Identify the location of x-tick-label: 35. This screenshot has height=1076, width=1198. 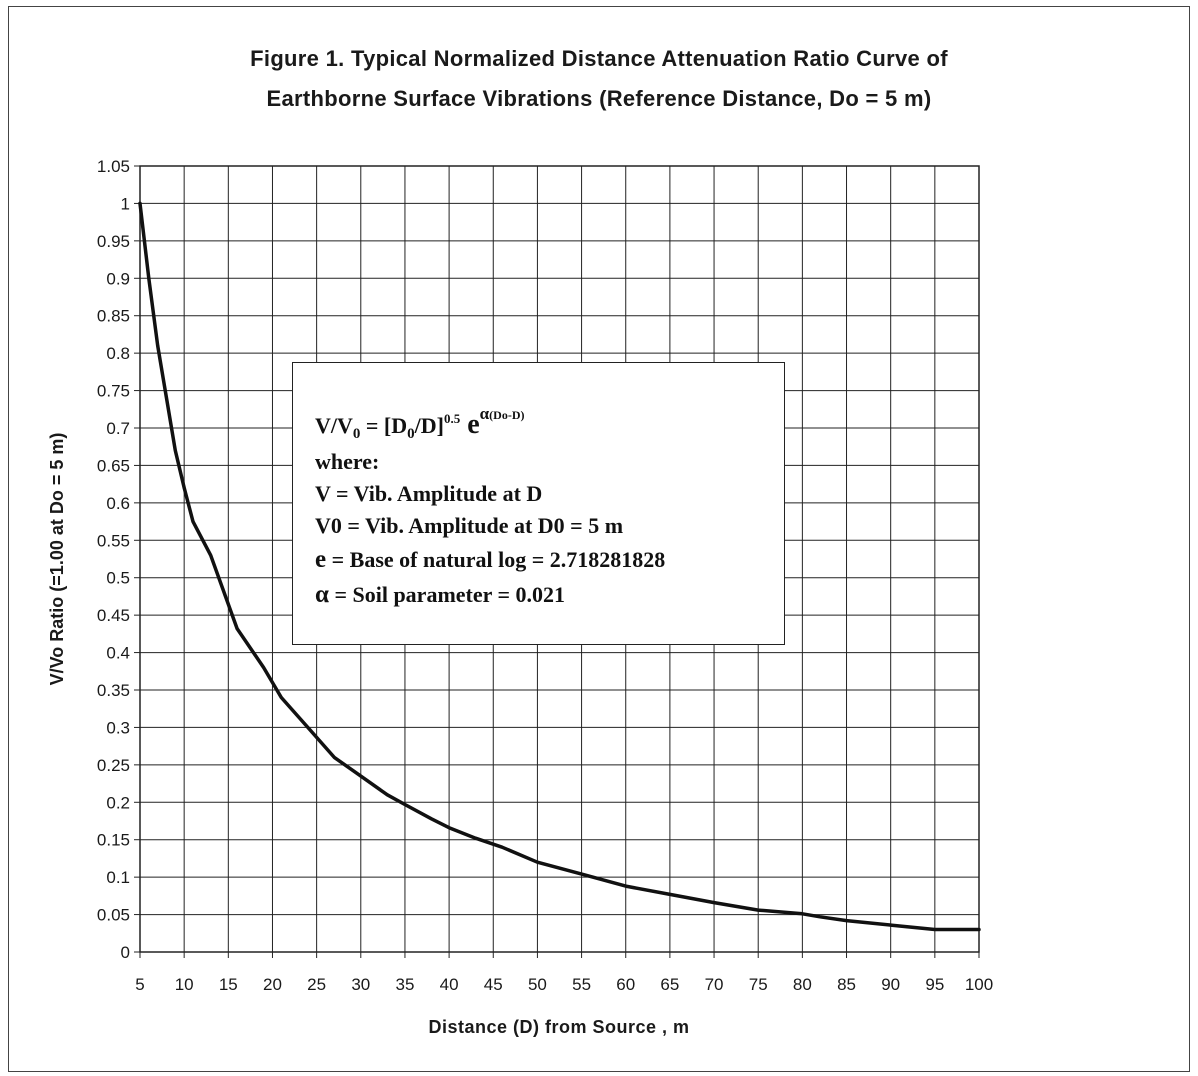
(404, 984).